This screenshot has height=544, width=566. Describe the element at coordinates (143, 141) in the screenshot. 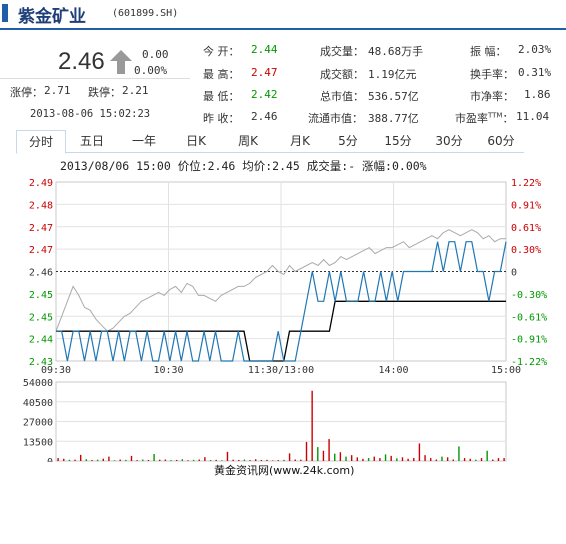

I see `tab-one-year: 一年` at that location.